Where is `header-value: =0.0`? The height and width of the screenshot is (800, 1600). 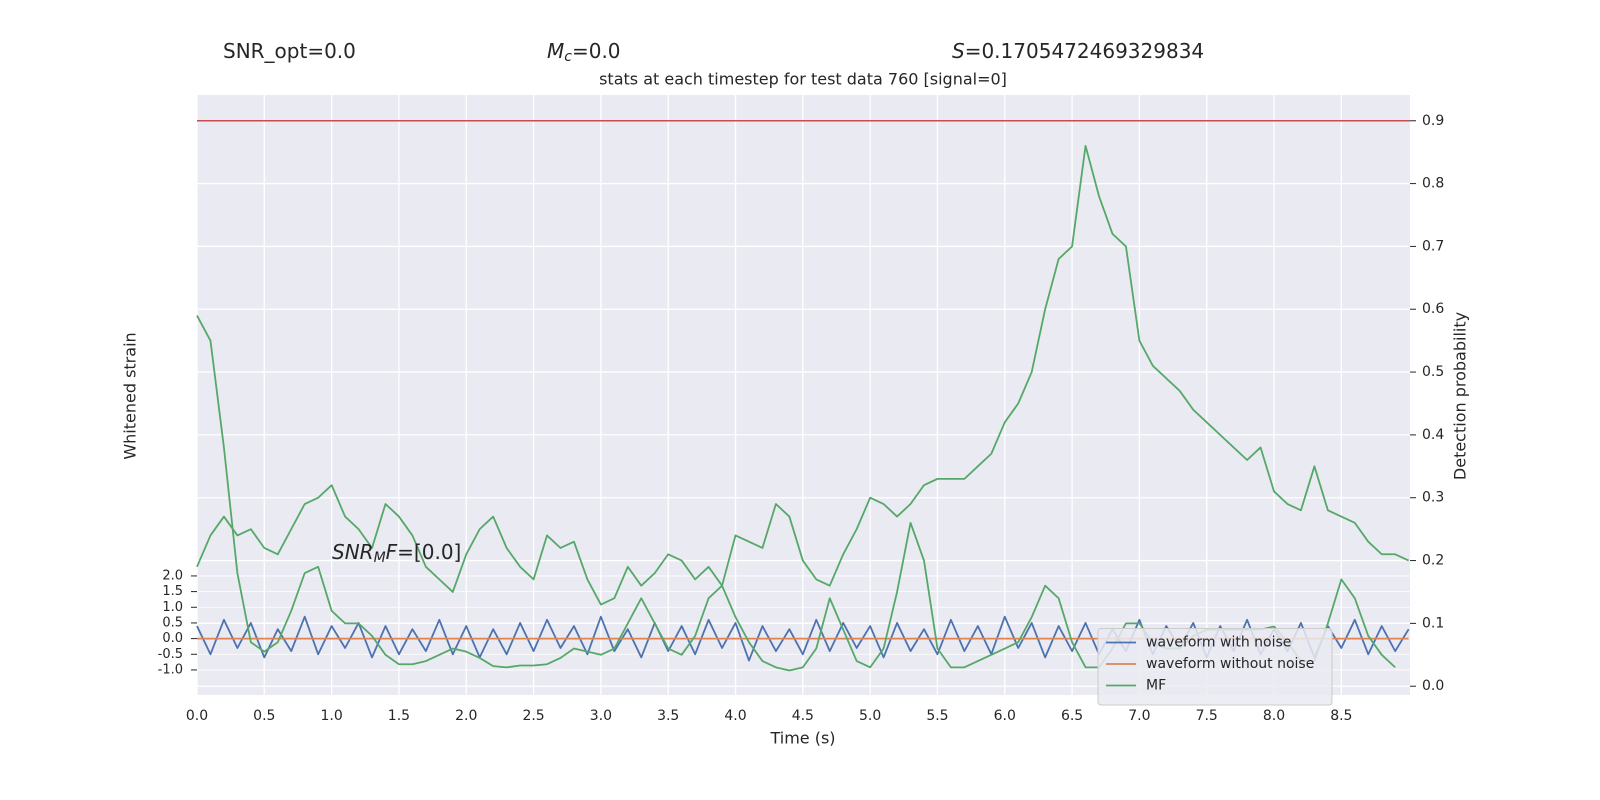 header-value: =0.0 is located at coordinates (596, 51).